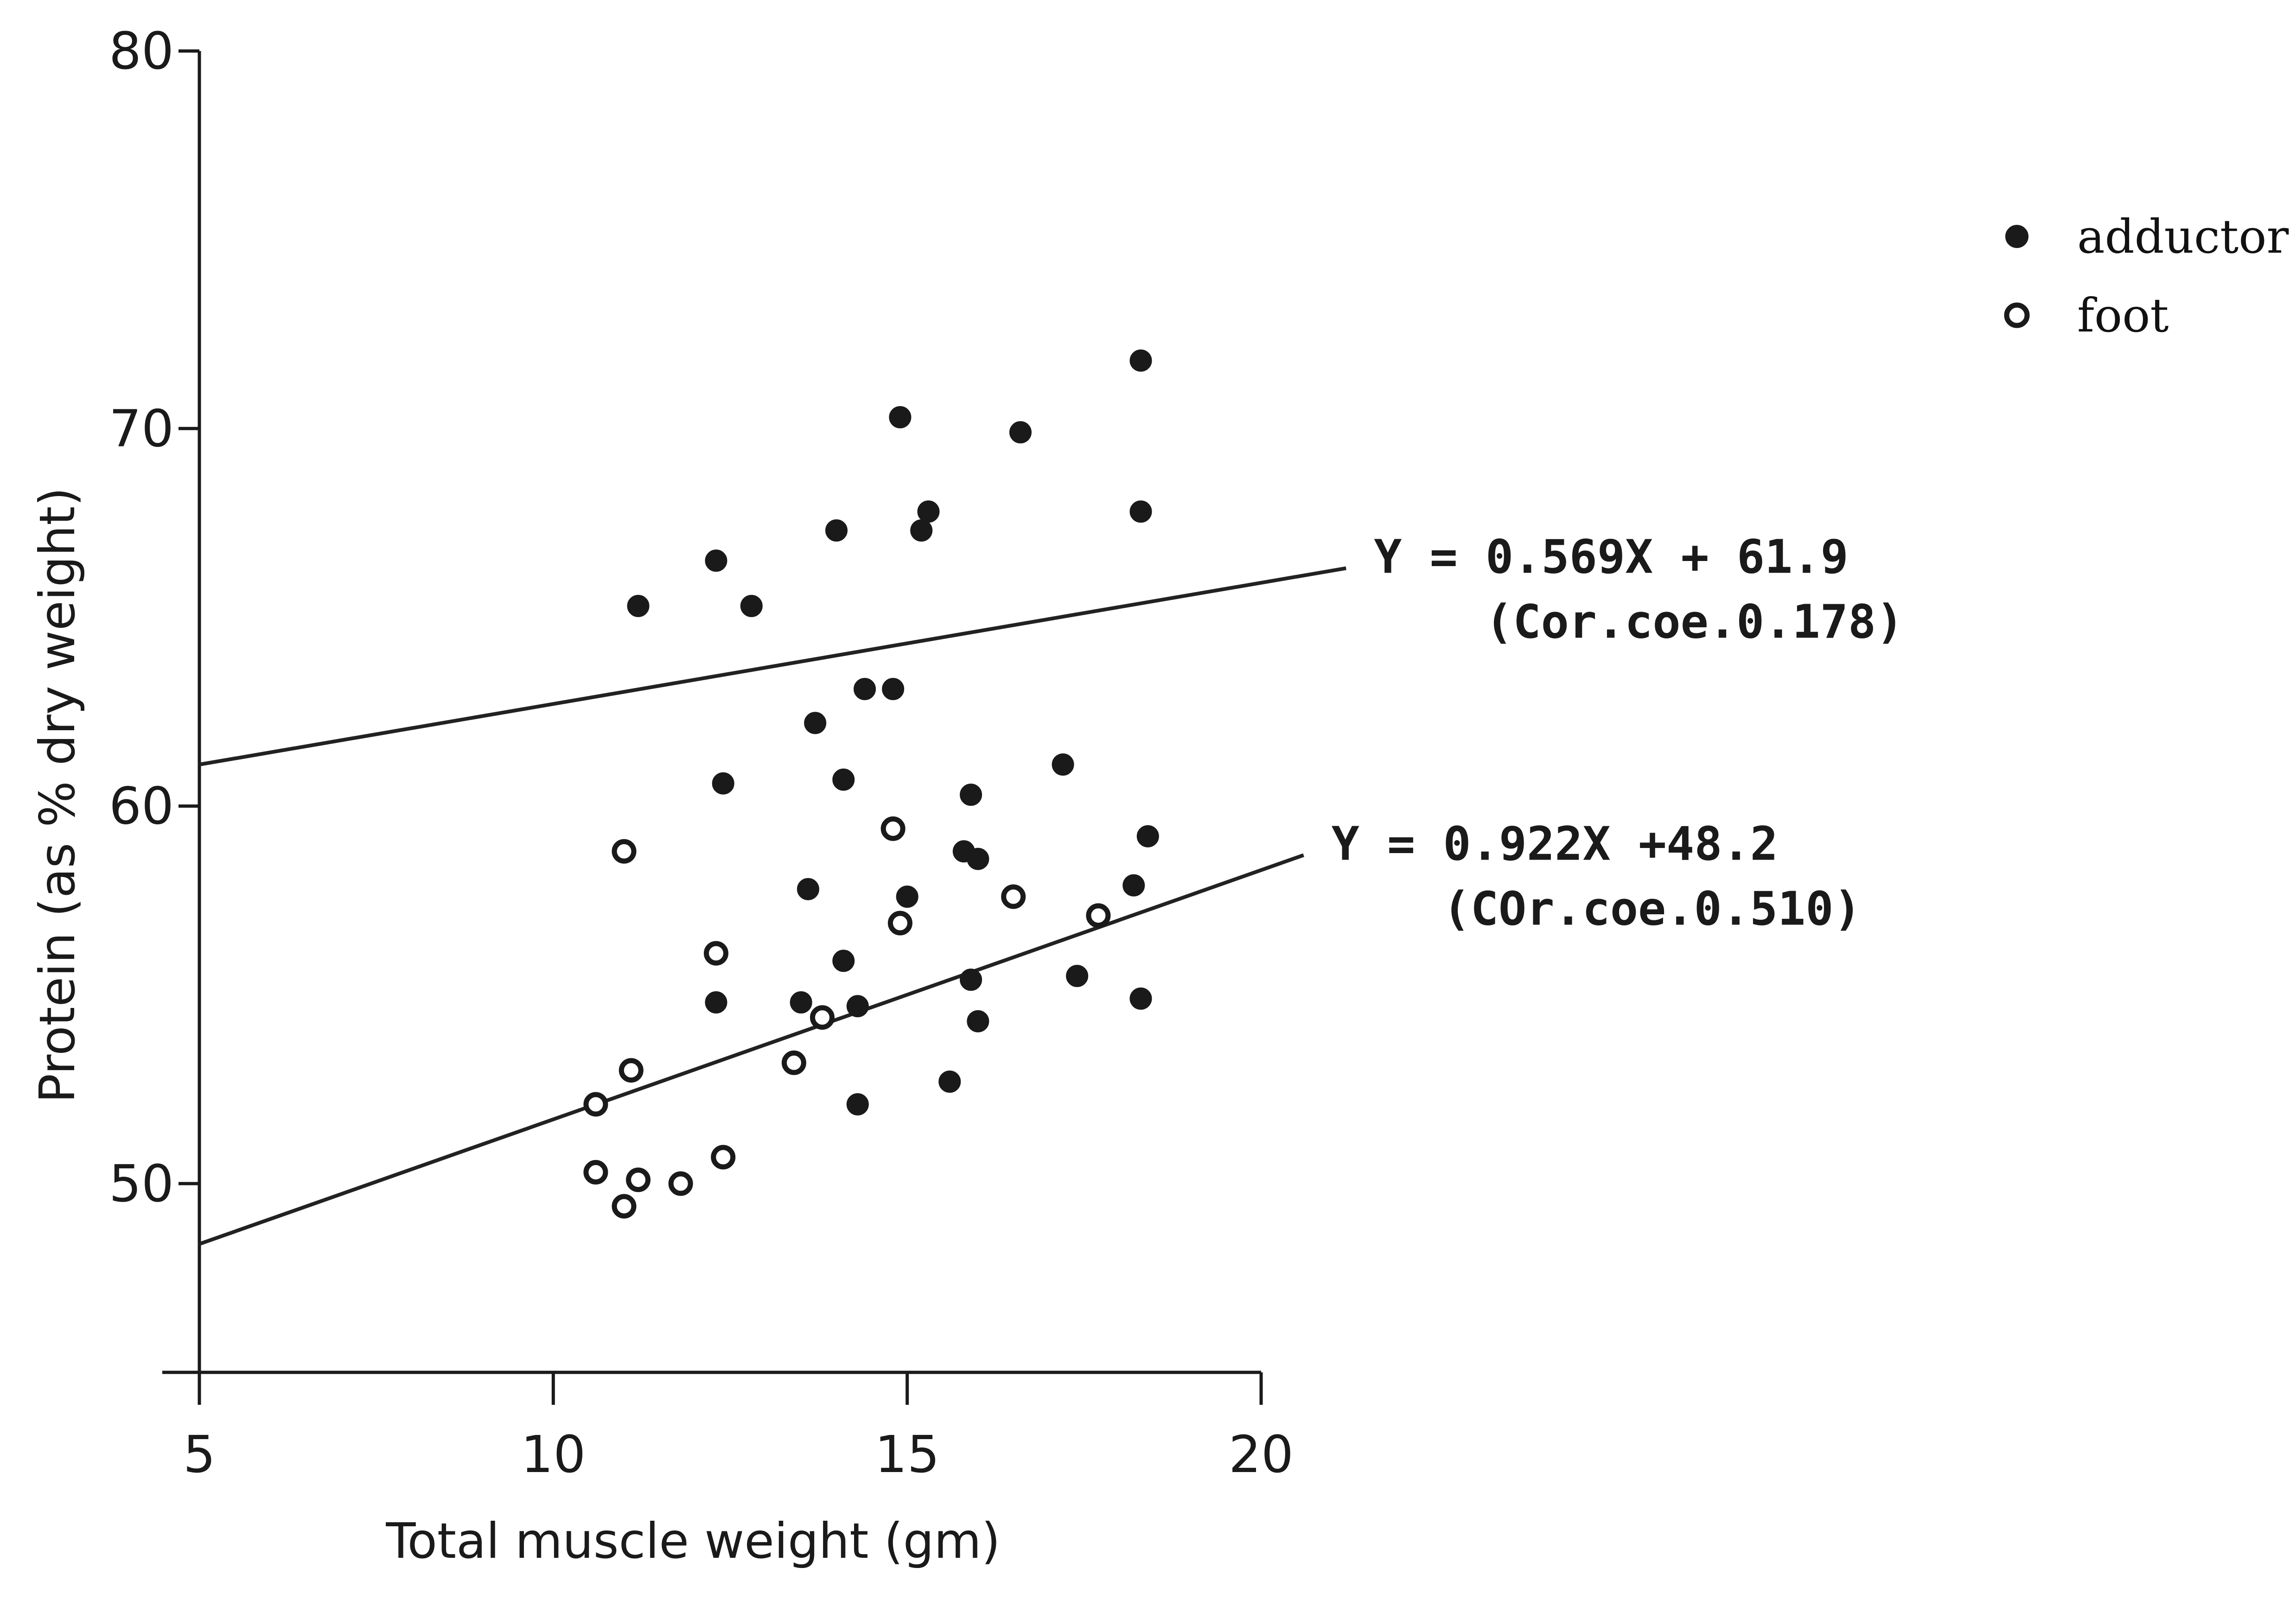  Describe the element at coordinates (141, 806) in the screenshot. I see `y-tick-label: 60` at that location.